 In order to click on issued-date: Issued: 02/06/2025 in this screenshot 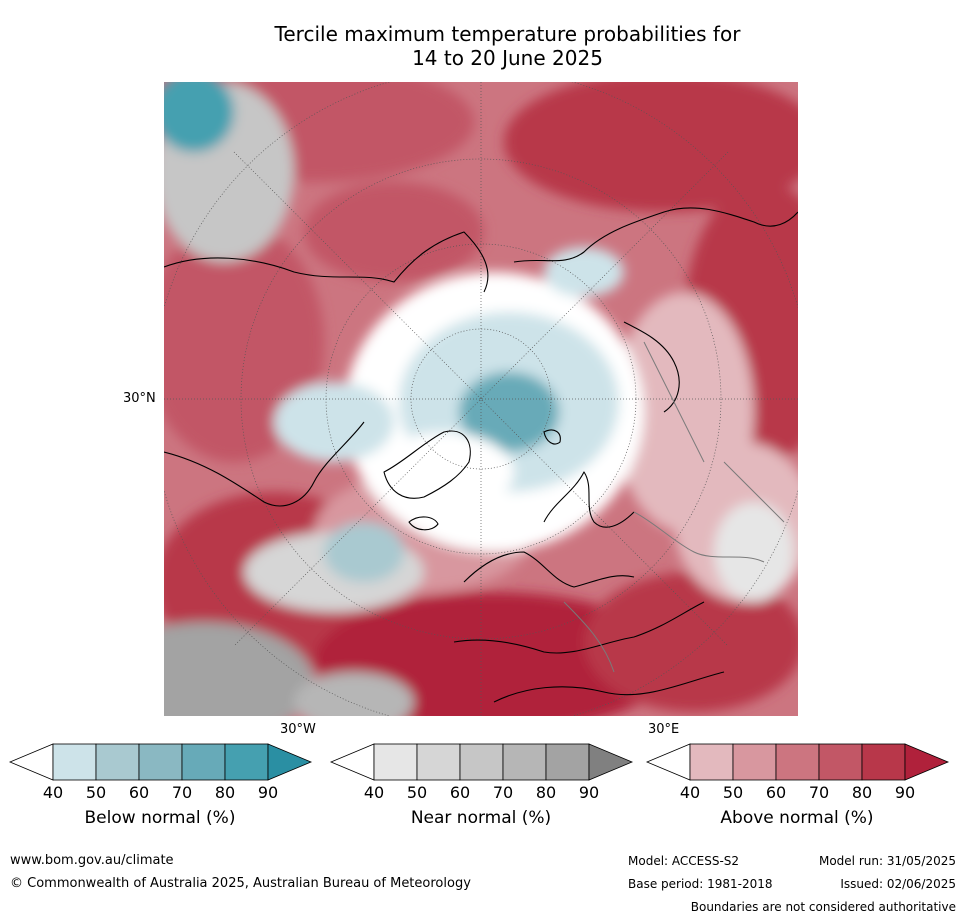, I will do `click(898, 884)`.